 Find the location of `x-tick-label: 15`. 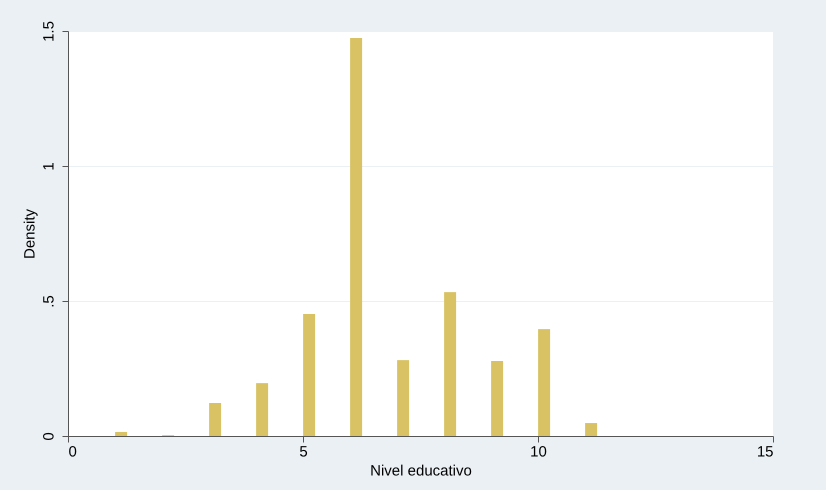

x-tick-label: 15 is located at coordinates (765, 452).